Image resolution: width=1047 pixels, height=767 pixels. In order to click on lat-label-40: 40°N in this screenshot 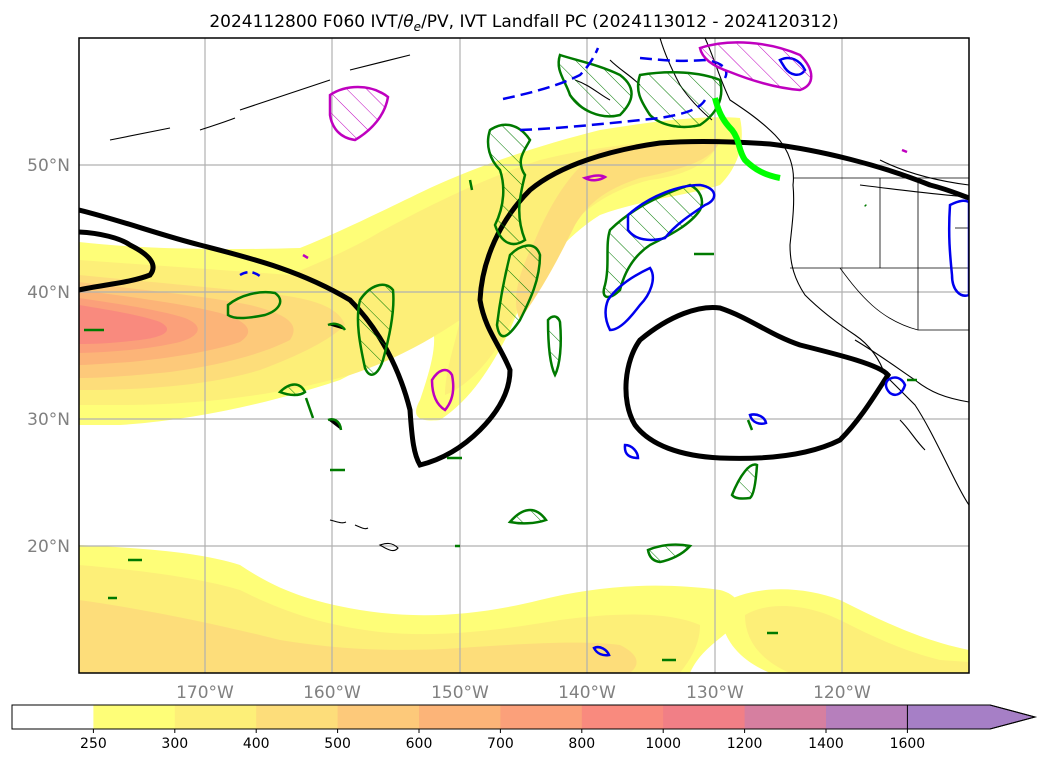, I will do `click(48, 293)`.